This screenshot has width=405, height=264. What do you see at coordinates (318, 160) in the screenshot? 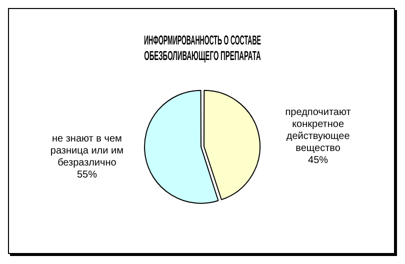
I see `data-label: 45%` at bounding box center [318, 160].